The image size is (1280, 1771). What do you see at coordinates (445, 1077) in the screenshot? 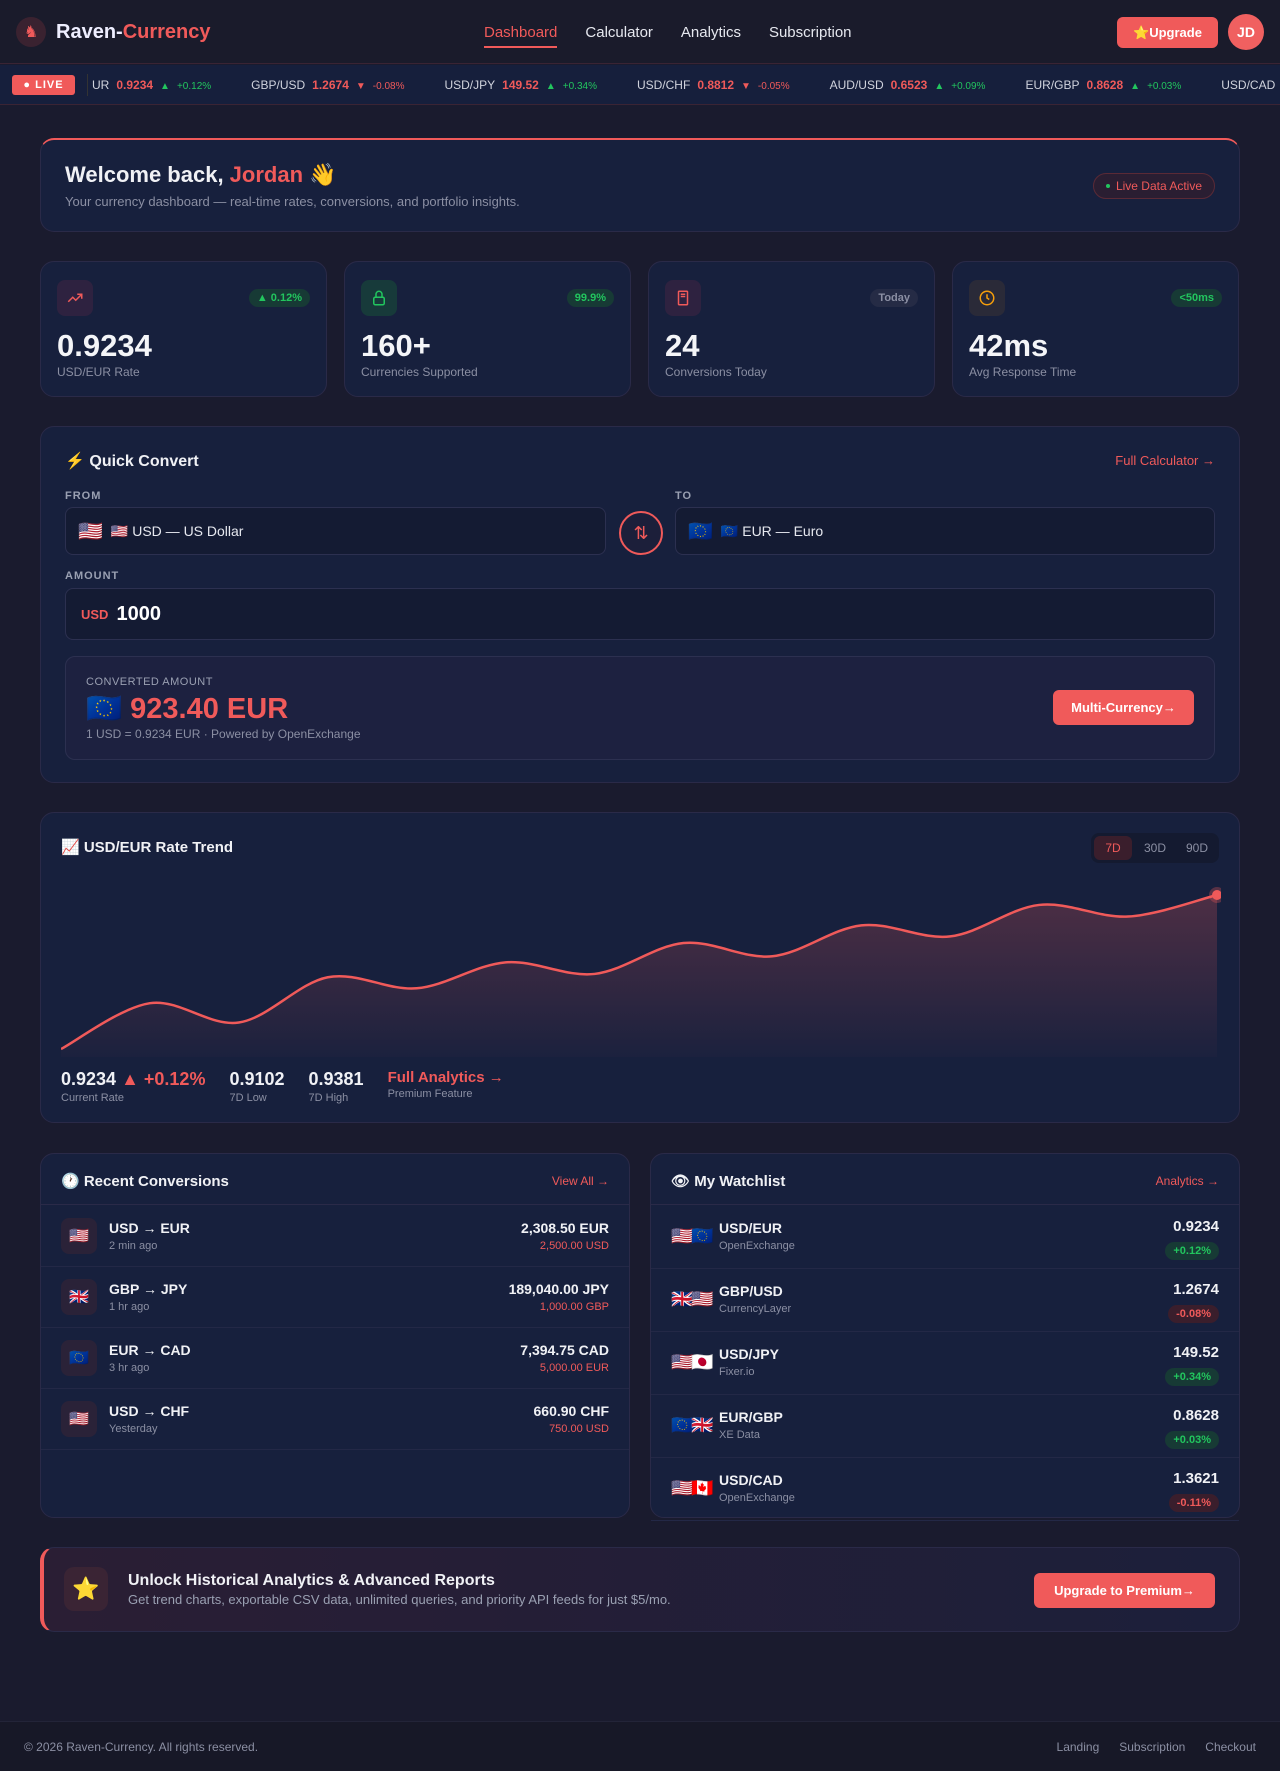
I see `full-analytics-link: Full Analytics →` at bounding box center [445, 1077].